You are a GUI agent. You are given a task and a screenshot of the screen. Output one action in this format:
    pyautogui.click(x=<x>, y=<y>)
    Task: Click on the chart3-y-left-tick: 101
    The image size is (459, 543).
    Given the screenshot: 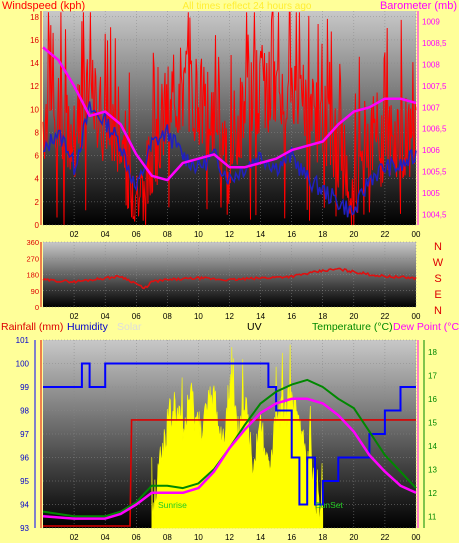 What is the action you would take?
    pyautogui.click(x=23, y=340)
    